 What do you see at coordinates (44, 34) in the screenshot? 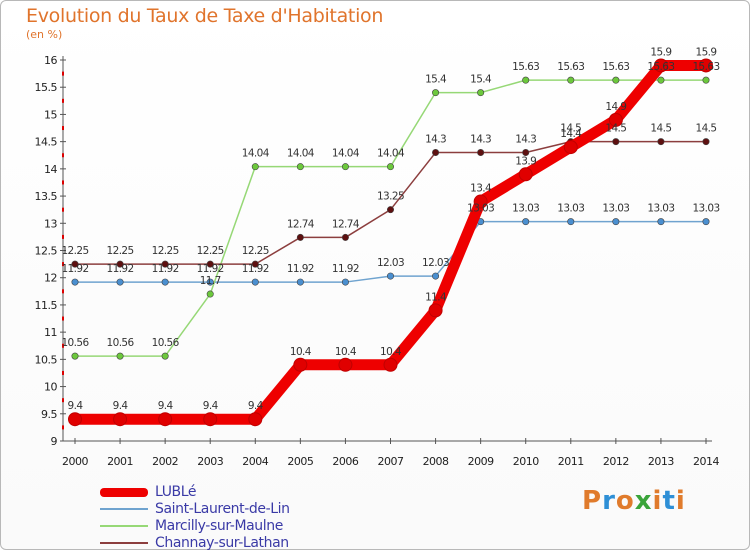
I see `unit-label: (en %)` at bounding box center [44, 34].